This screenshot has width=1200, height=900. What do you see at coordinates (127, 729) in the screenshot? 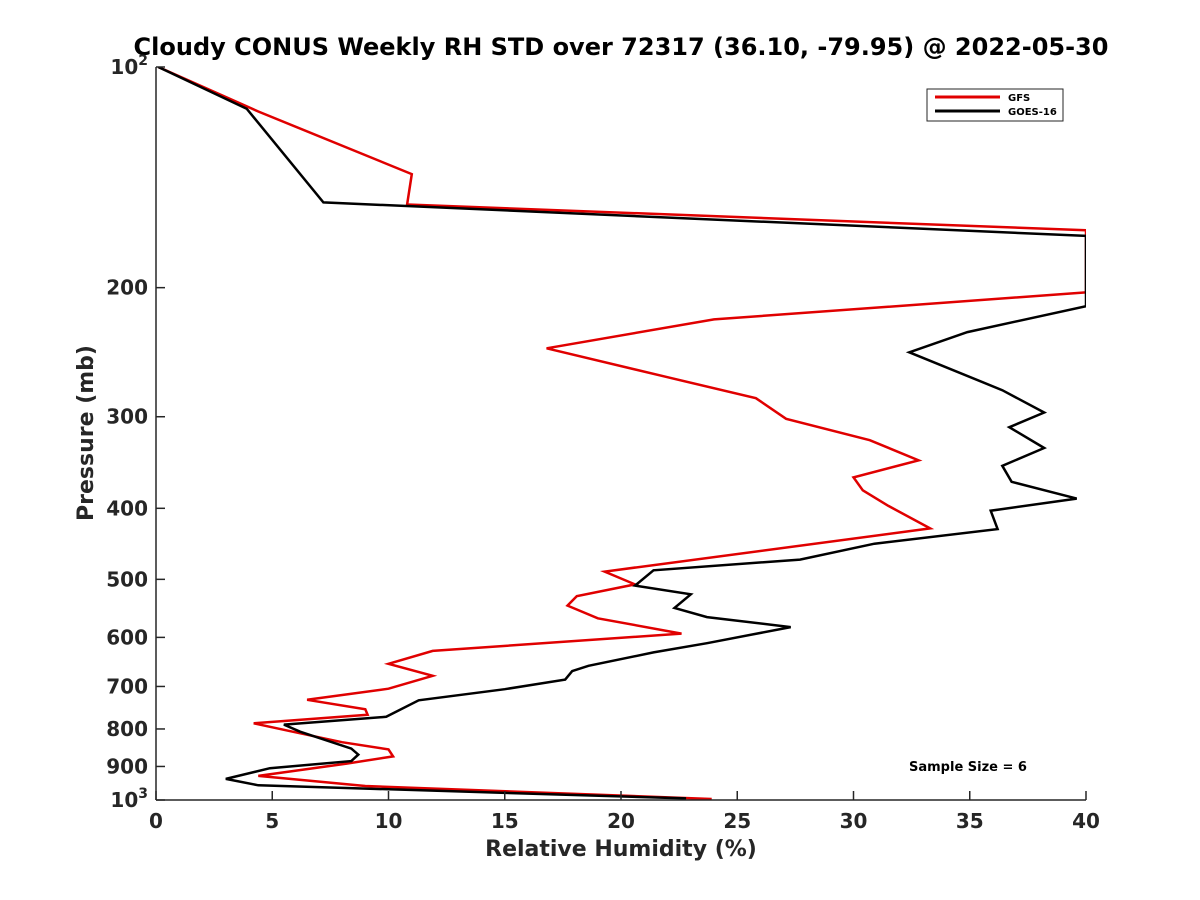
I see `y-tick-label: 800` at bounding box center [127, 729].